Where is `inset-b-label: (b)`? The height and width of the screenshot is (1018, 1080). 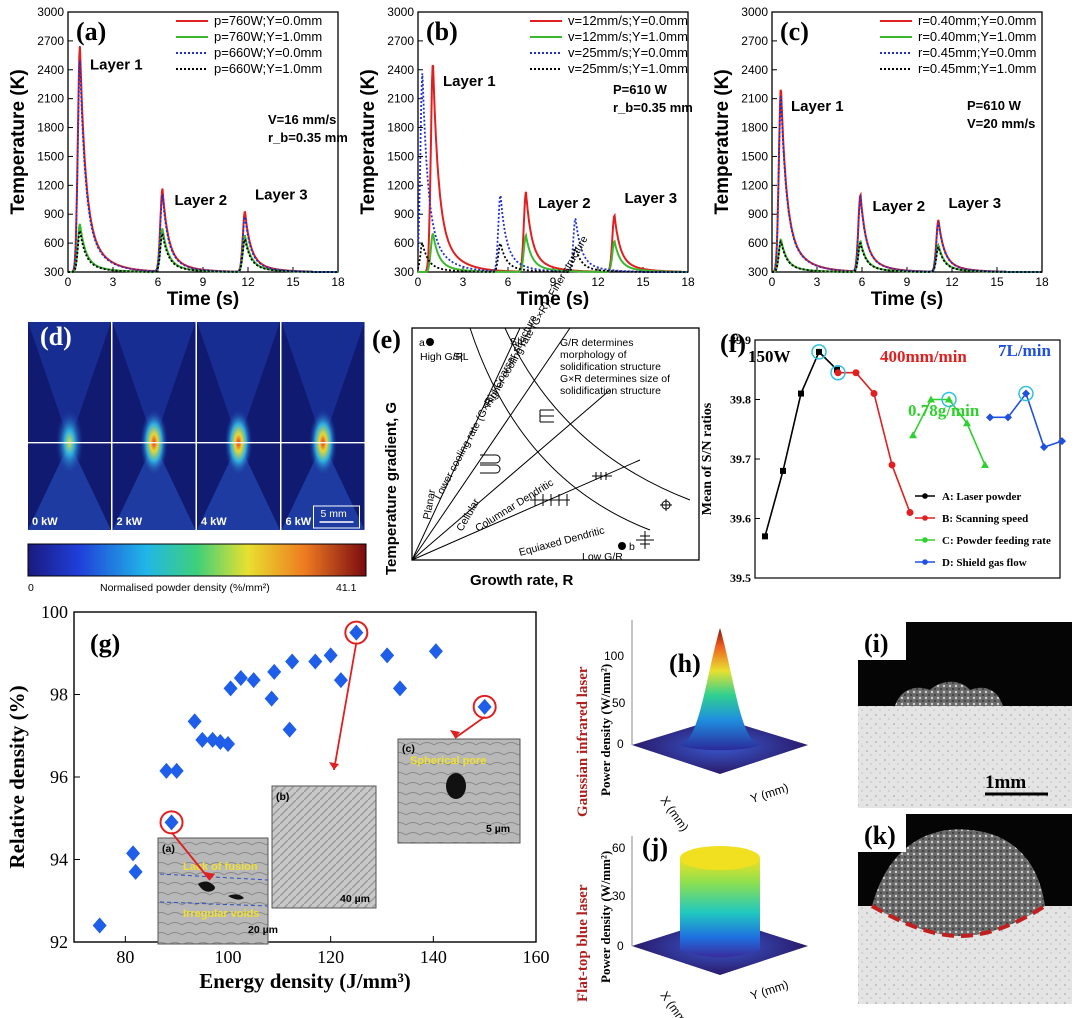 inset-b-label: (b) is located at coordinates (282, 797).